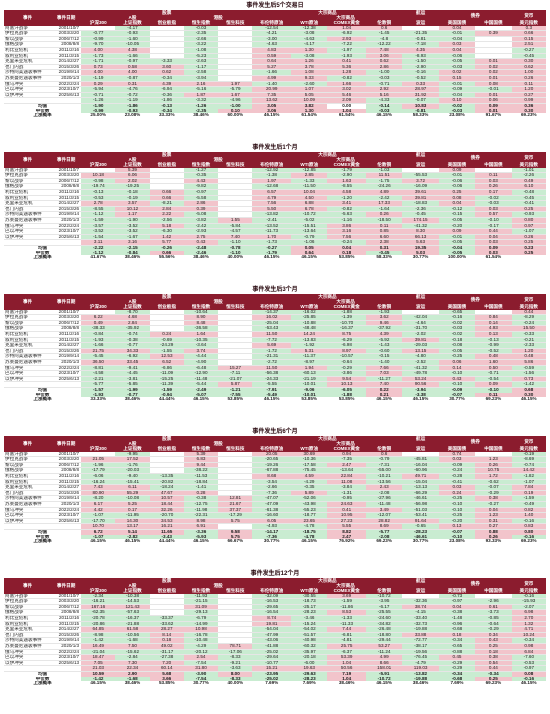 This screenshot has width=550, height=714. I want to click on stat-cell: -5.93, so click(201, 537).